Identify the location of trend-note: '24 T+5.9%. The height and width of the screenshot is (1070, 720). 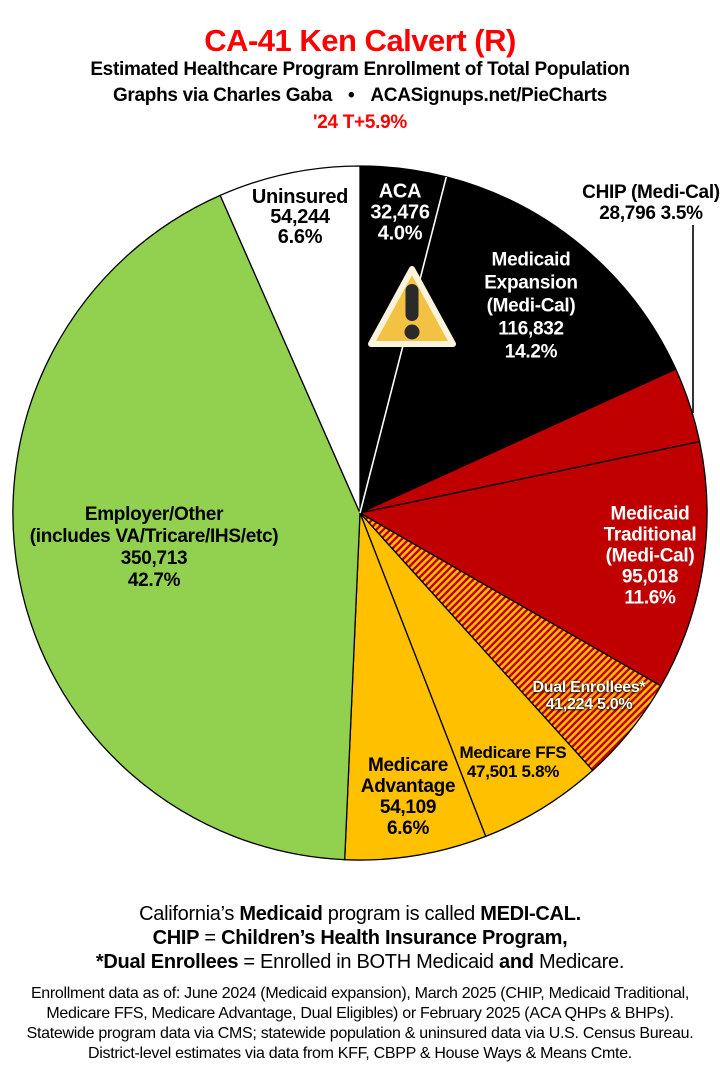
(360, 122).